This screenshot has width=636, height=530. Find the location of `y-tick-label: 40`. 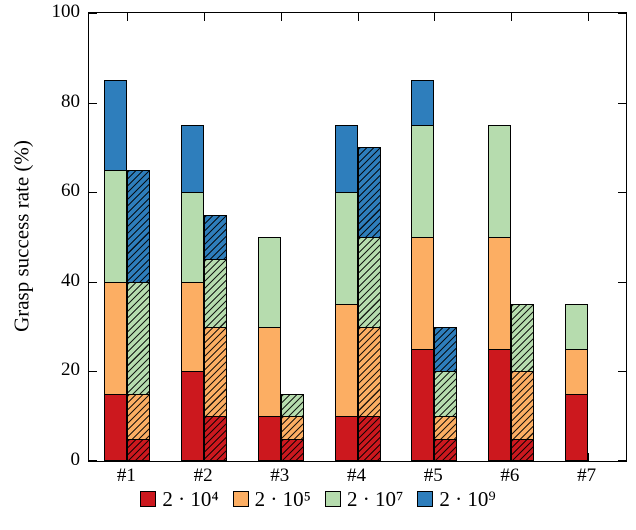

y-tick-label: 40 is located at coordinates (70, 280).